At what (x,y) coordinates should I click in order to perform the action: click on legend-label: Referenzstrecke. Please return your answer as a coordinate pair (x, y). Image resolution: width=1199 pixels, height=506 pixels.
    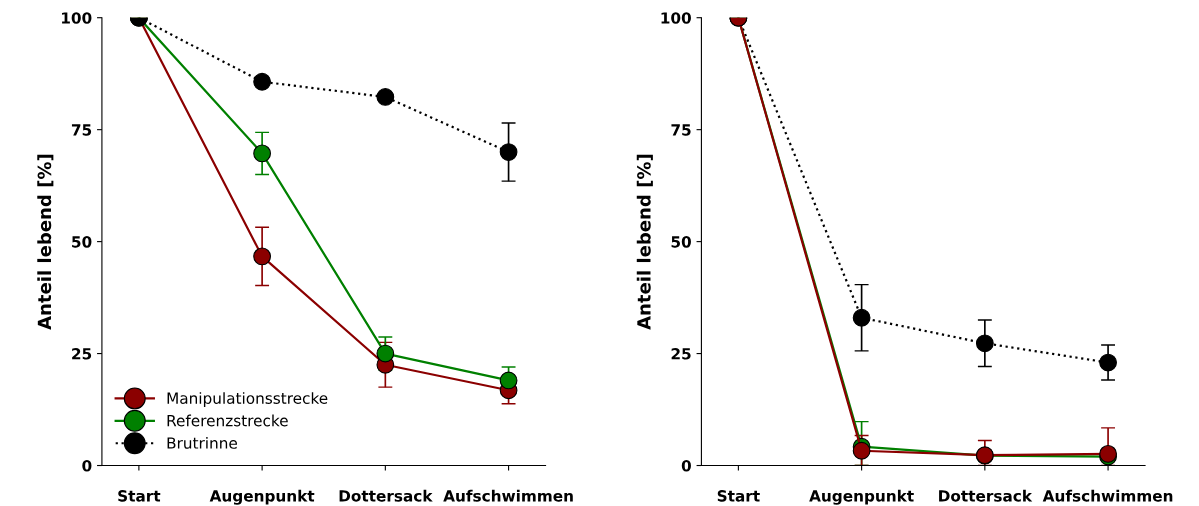
    Looking at the image, I should click on (227, 420).